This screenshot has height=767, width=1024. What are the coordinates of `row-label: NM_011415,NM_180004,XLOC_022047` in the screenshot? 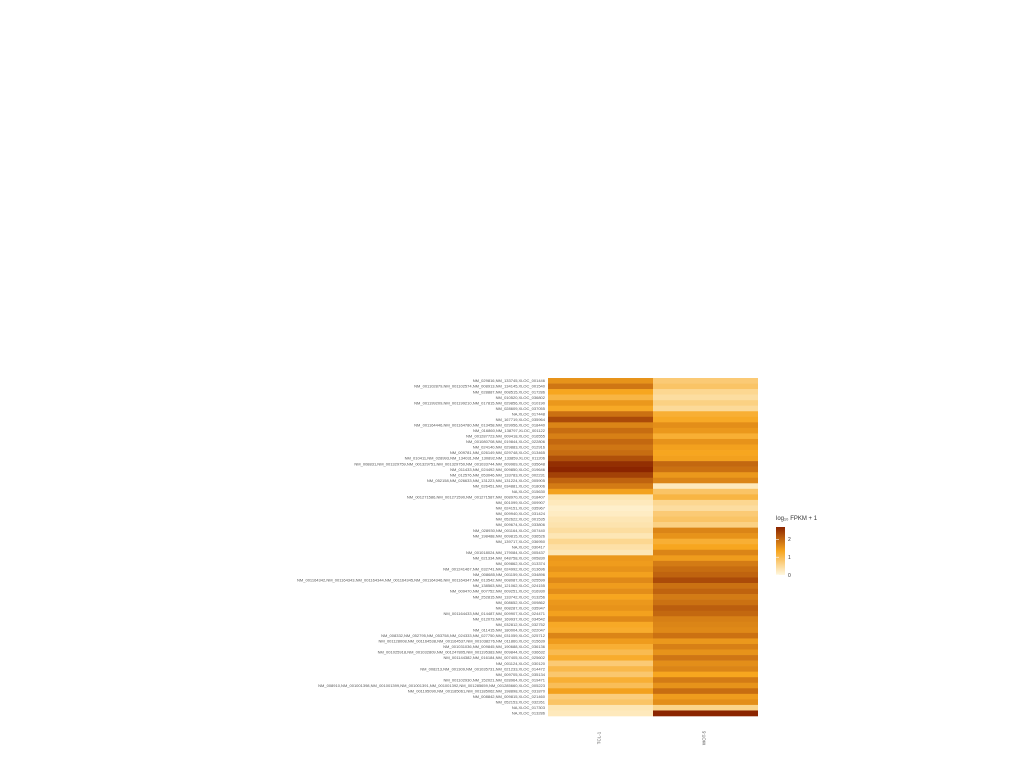 It's located at (509, 630).